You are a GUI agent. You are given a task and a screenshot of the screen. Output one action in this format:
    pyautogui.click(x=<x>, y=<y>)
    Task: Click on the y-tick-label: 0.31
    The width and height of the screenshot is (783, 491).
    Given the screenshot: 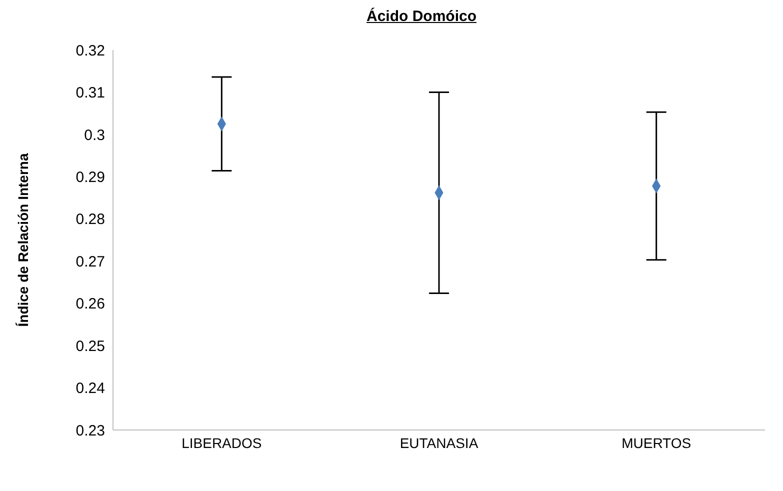 What is the action you would take?
    pyautogui.click(x=90, y=93)
    